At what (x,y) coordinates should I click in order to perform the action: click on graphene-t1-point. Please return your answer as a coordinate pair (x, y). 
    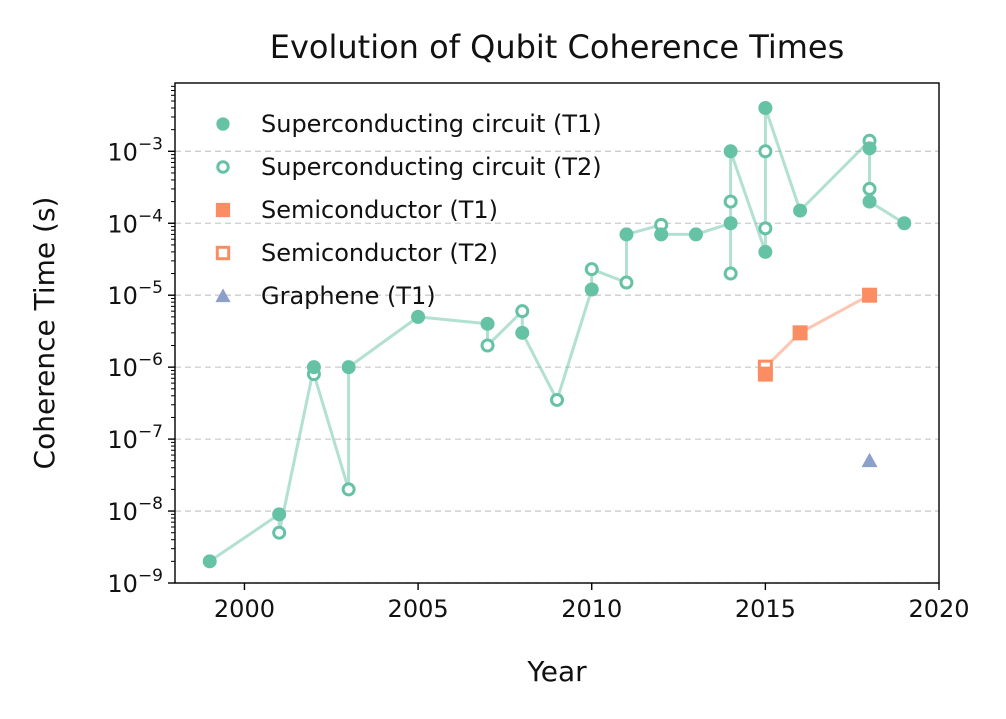
    Looking at the image, I should click on (869, 460).